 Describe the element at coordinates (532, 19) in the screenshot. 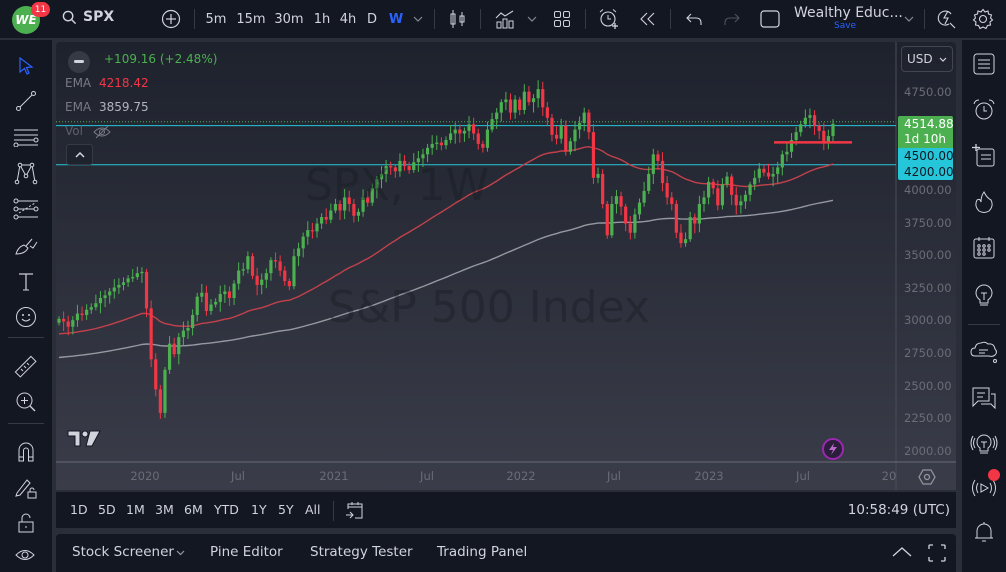

I see `indicators-dropdown` at that location.